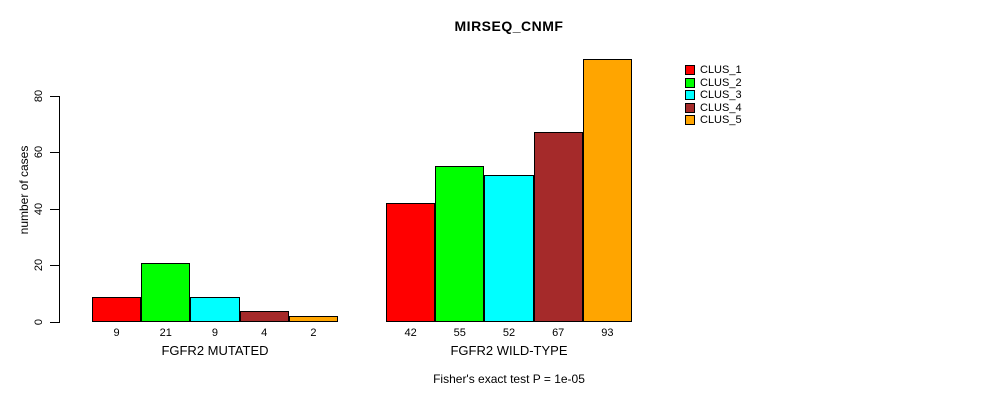  Describe the element at coordinates (721, 70) in the screenshot. I see `legend-label: CLUS_1` at that location.